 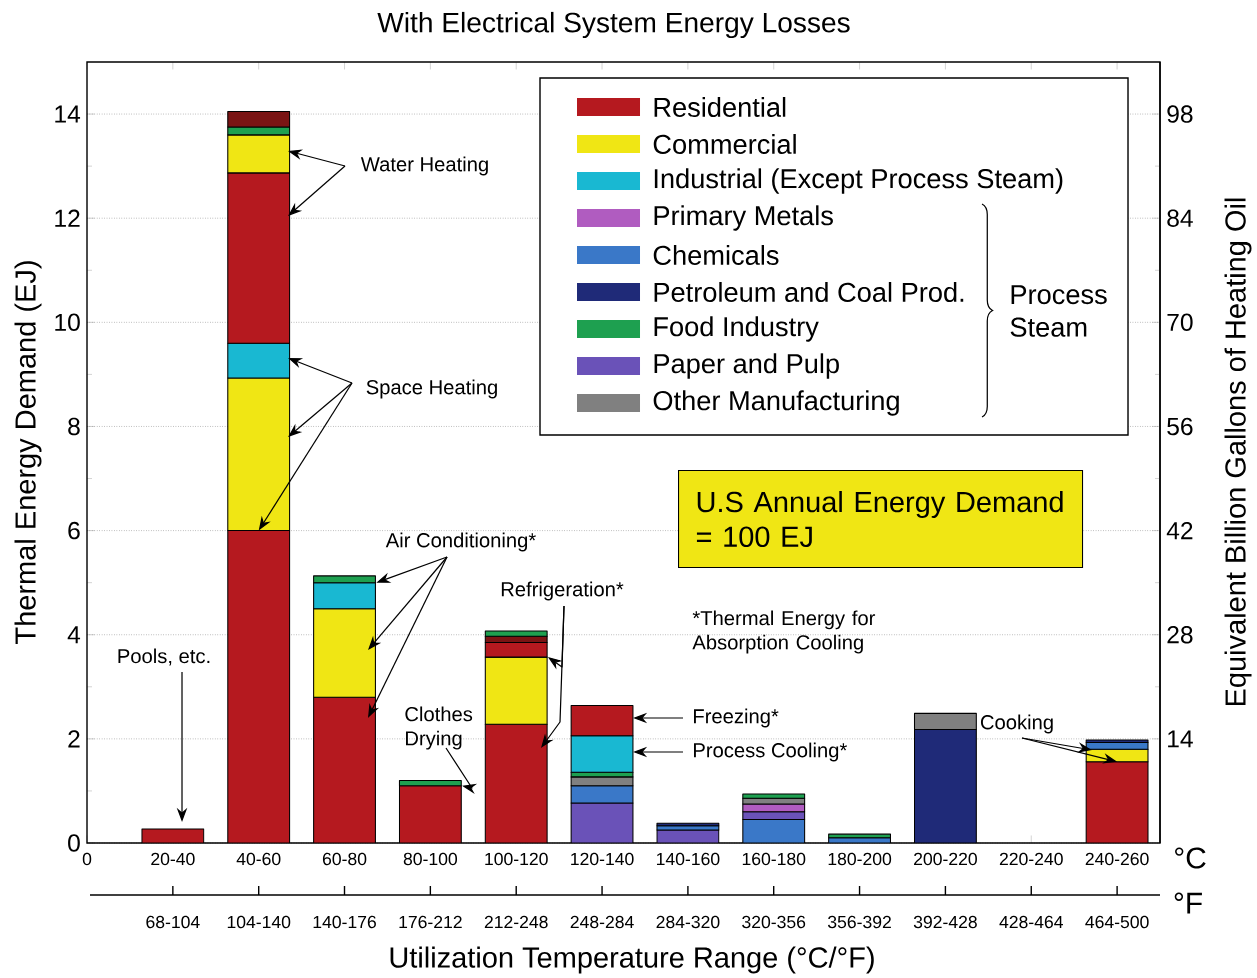 I want to click on x-tick-label: 20-40, so click(x=173, y=859).